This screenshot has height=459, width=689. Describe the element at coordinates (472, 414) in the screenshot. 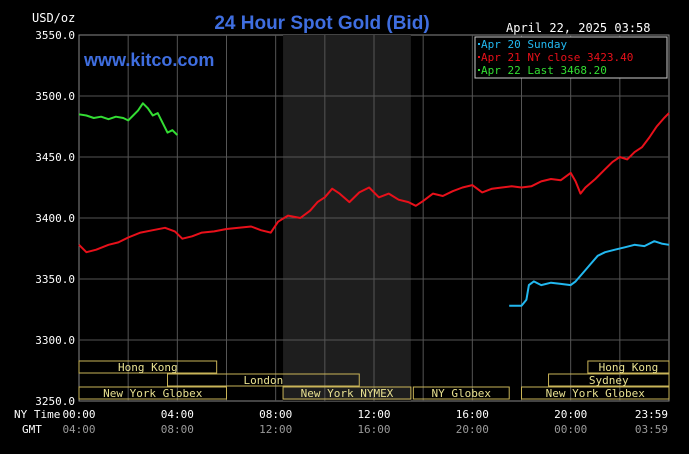

I see `x-tick-label-ny: 16:00` at that location.